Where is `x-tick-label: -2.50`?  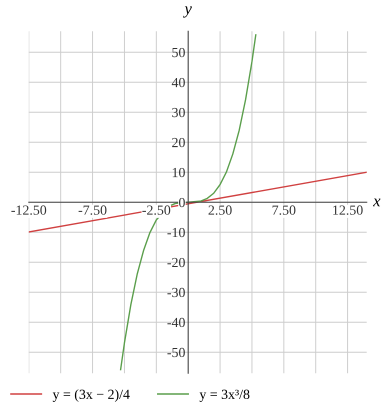
x-tick-label: -2.50 is located at coordinates (156, 210).